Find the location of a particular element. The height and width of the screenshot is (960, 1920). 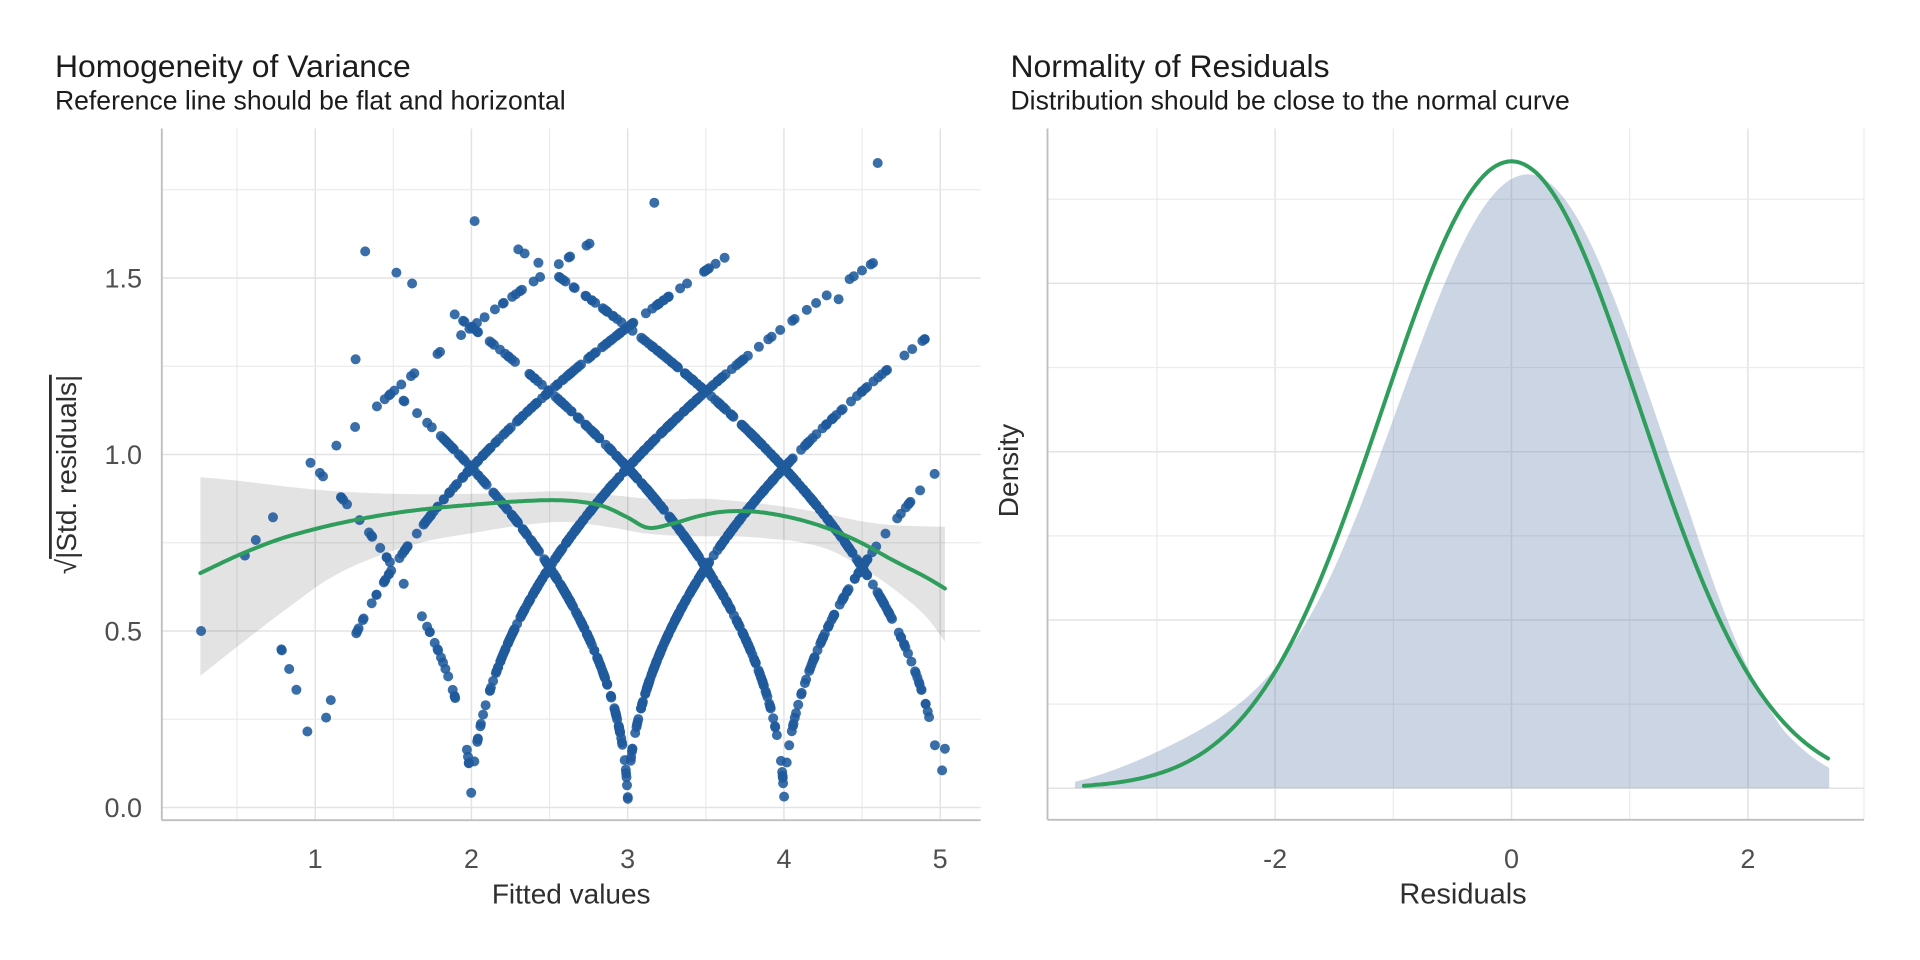

svg-text: 3 is located at coordinates (627, 859).